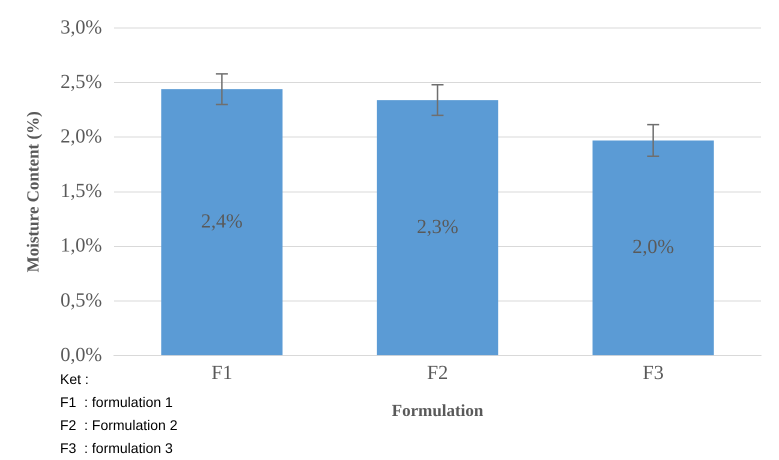  Describe the element at coordinates (117, 402) in the screenshot. I see `text: F1 : formulation 1` at that location.